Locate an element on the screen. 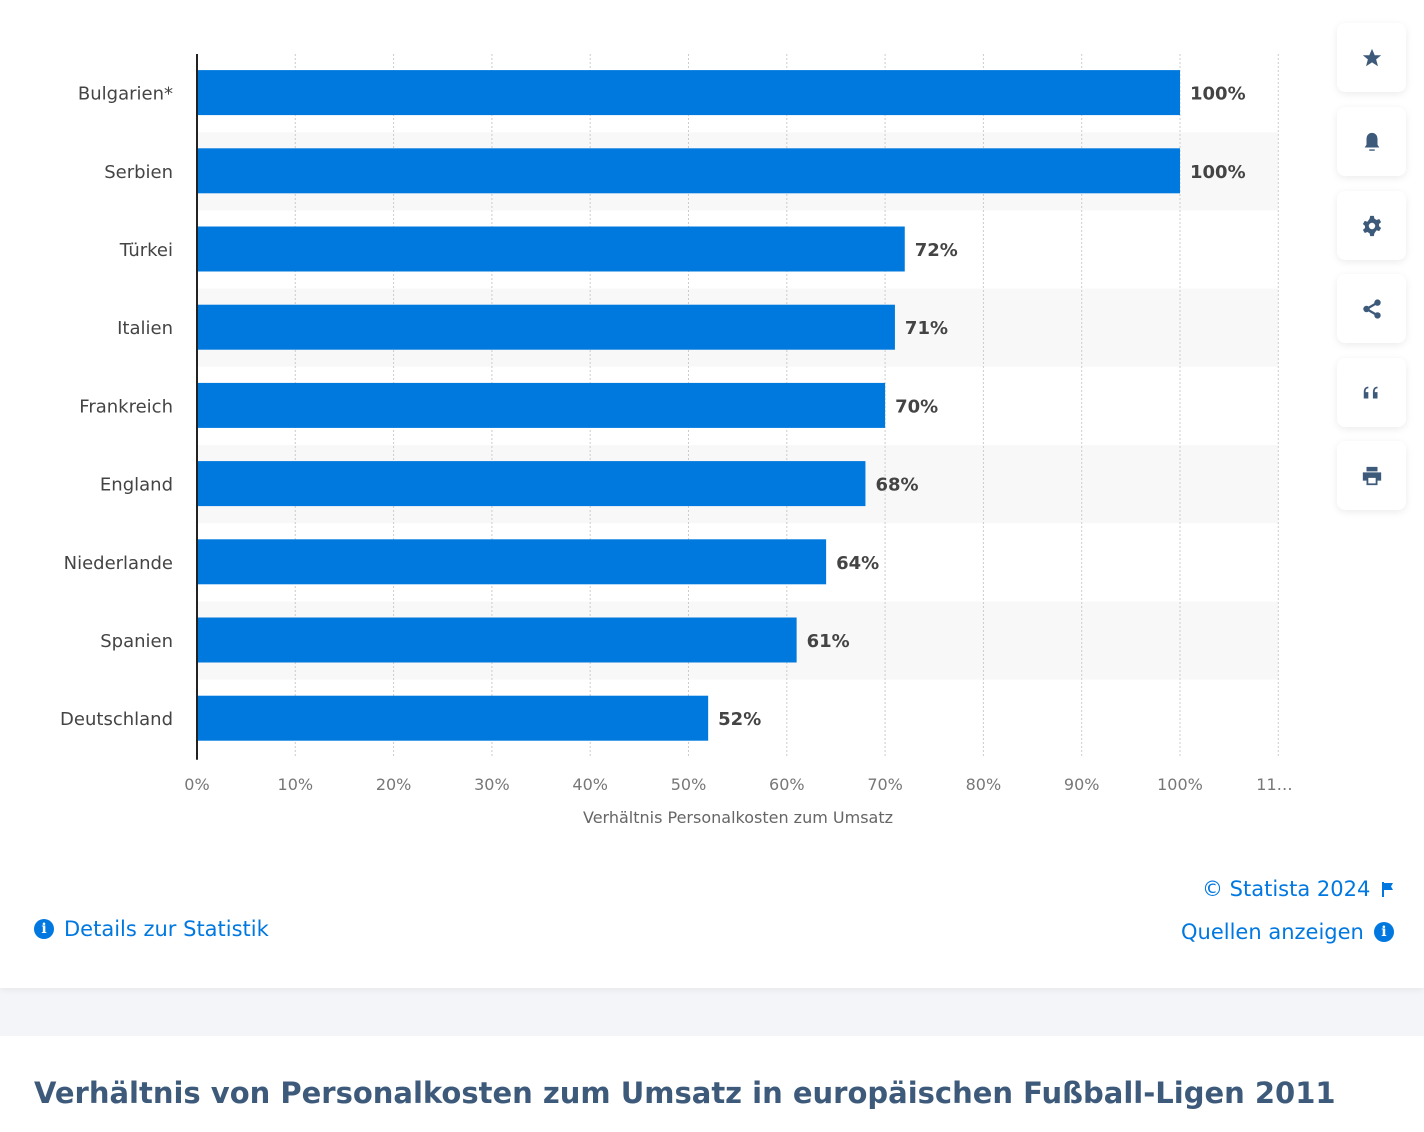 The image size is (1424, 1132). data-label: 52% is located at coordinates (739, 719).